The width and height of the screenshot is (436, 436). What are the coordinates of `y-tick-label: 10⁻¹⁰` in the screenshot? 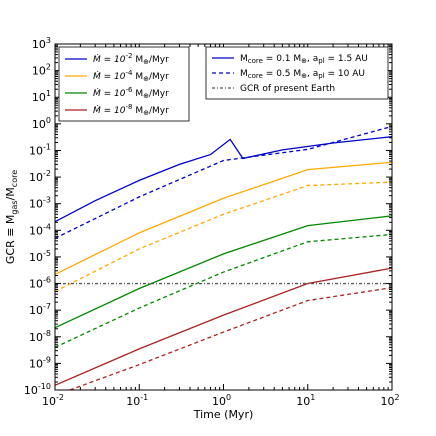 It's located at (37, 389).